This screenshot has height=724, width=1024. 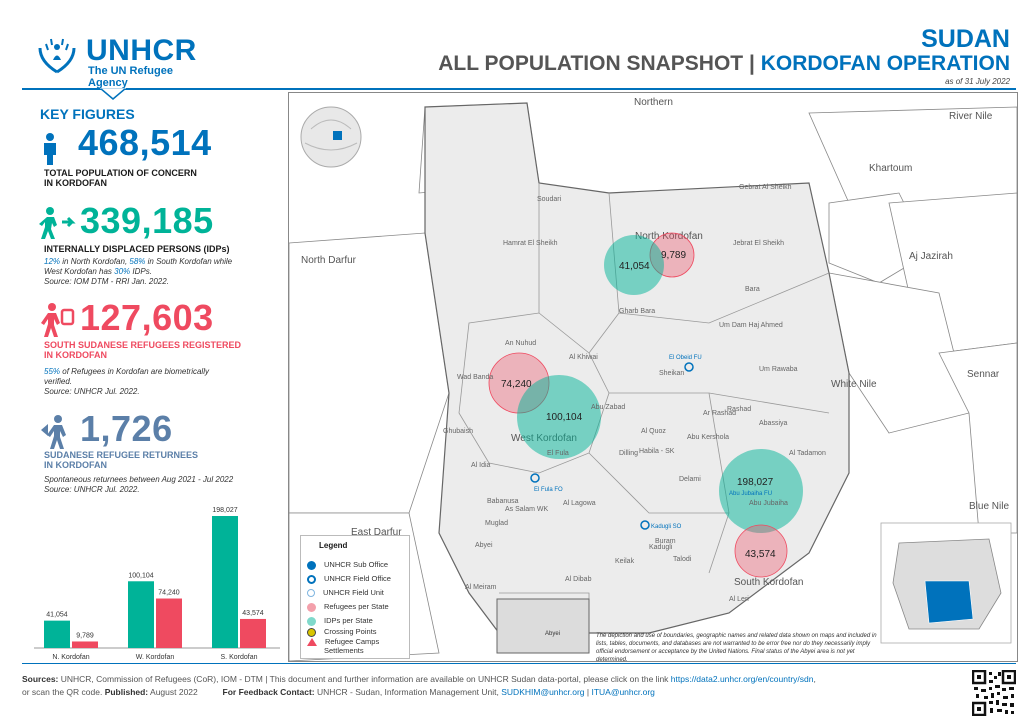 I want to click on qr-code-icon, so click(x=994, y=693).